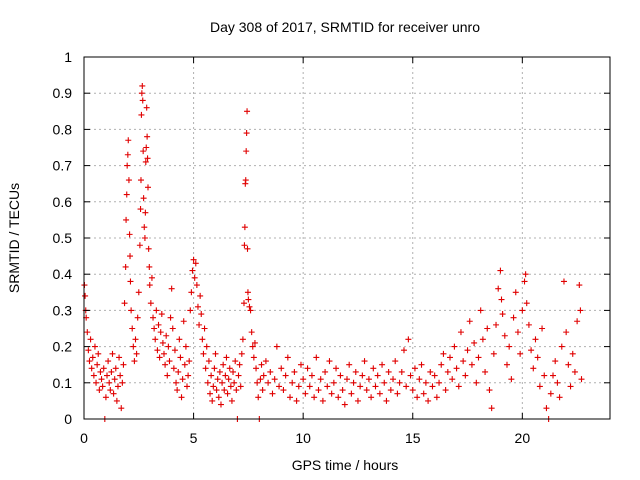 This screenshot has width=640, height=480. What do you see at coordinates (63, 274) in the screenshot?
I see `y-tick-label: 0.4` at bounding box center [63, 274].